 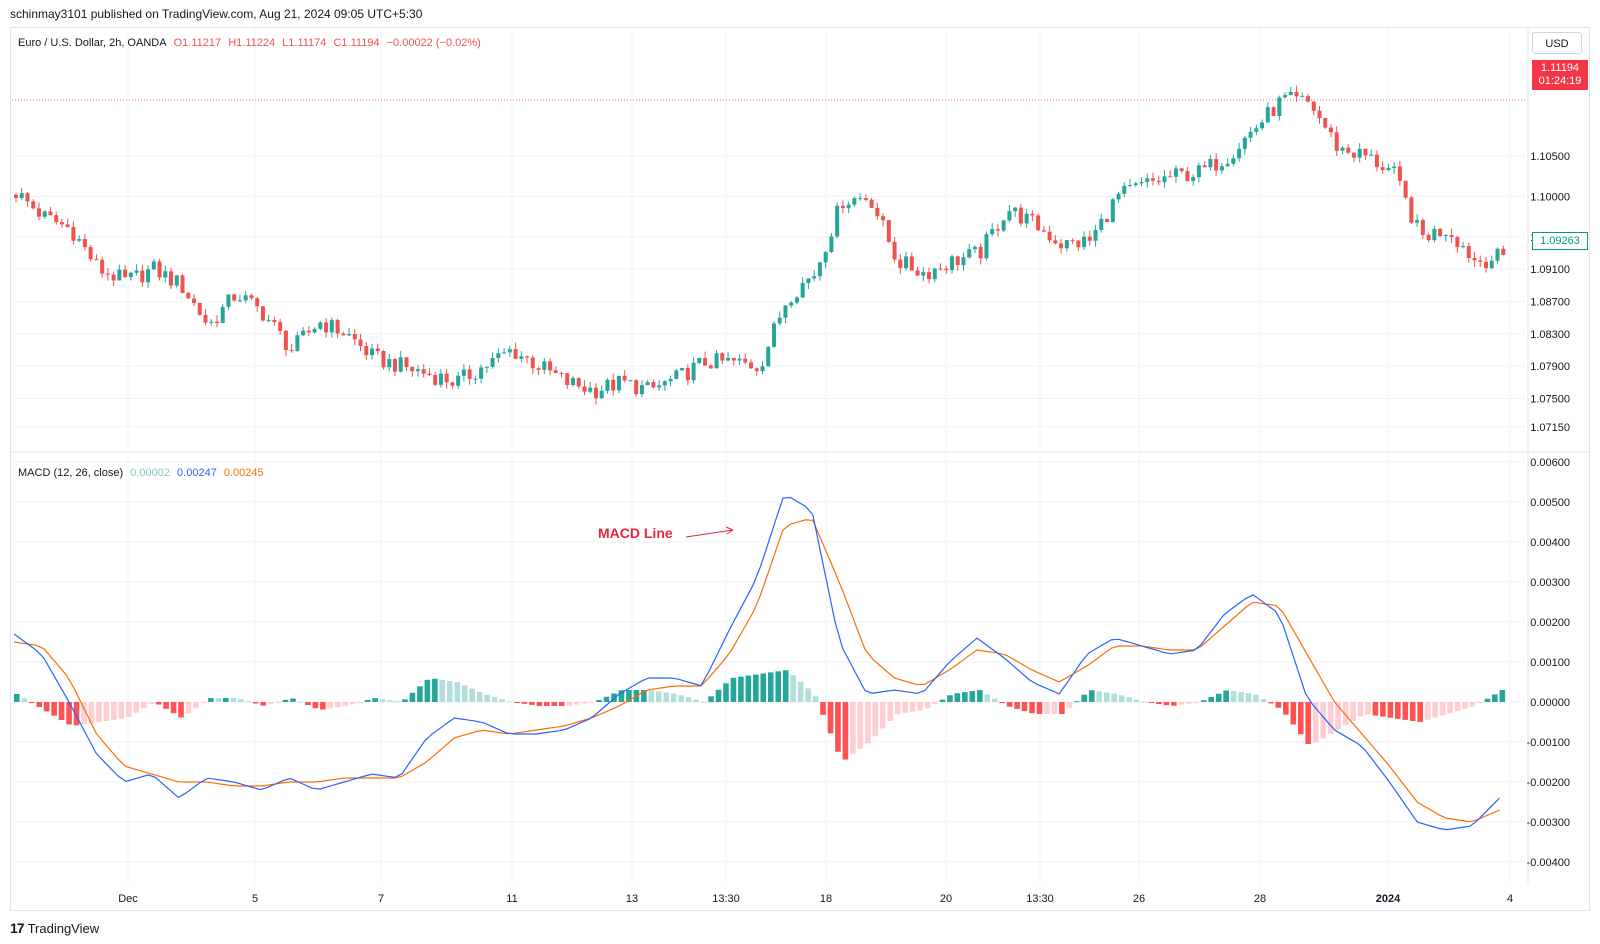 I want to click on x-tick-label: 4, so click(x=1510, y=899).